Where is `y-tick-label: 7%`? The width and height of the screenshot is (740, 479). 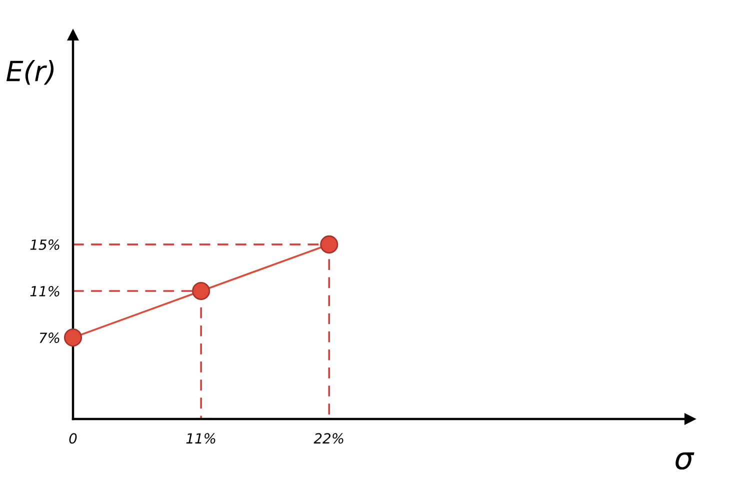 y-tick-label: 7% is located at coordinates (50, 338).